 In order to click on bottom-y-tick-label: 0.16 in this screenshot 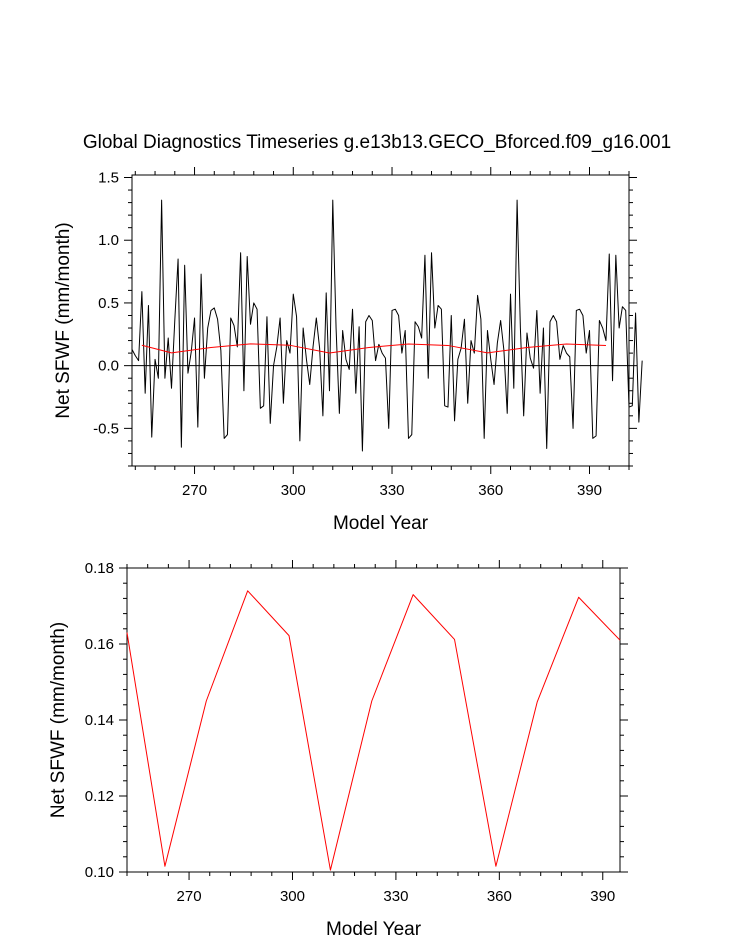, I will do `click(99, 644)`.